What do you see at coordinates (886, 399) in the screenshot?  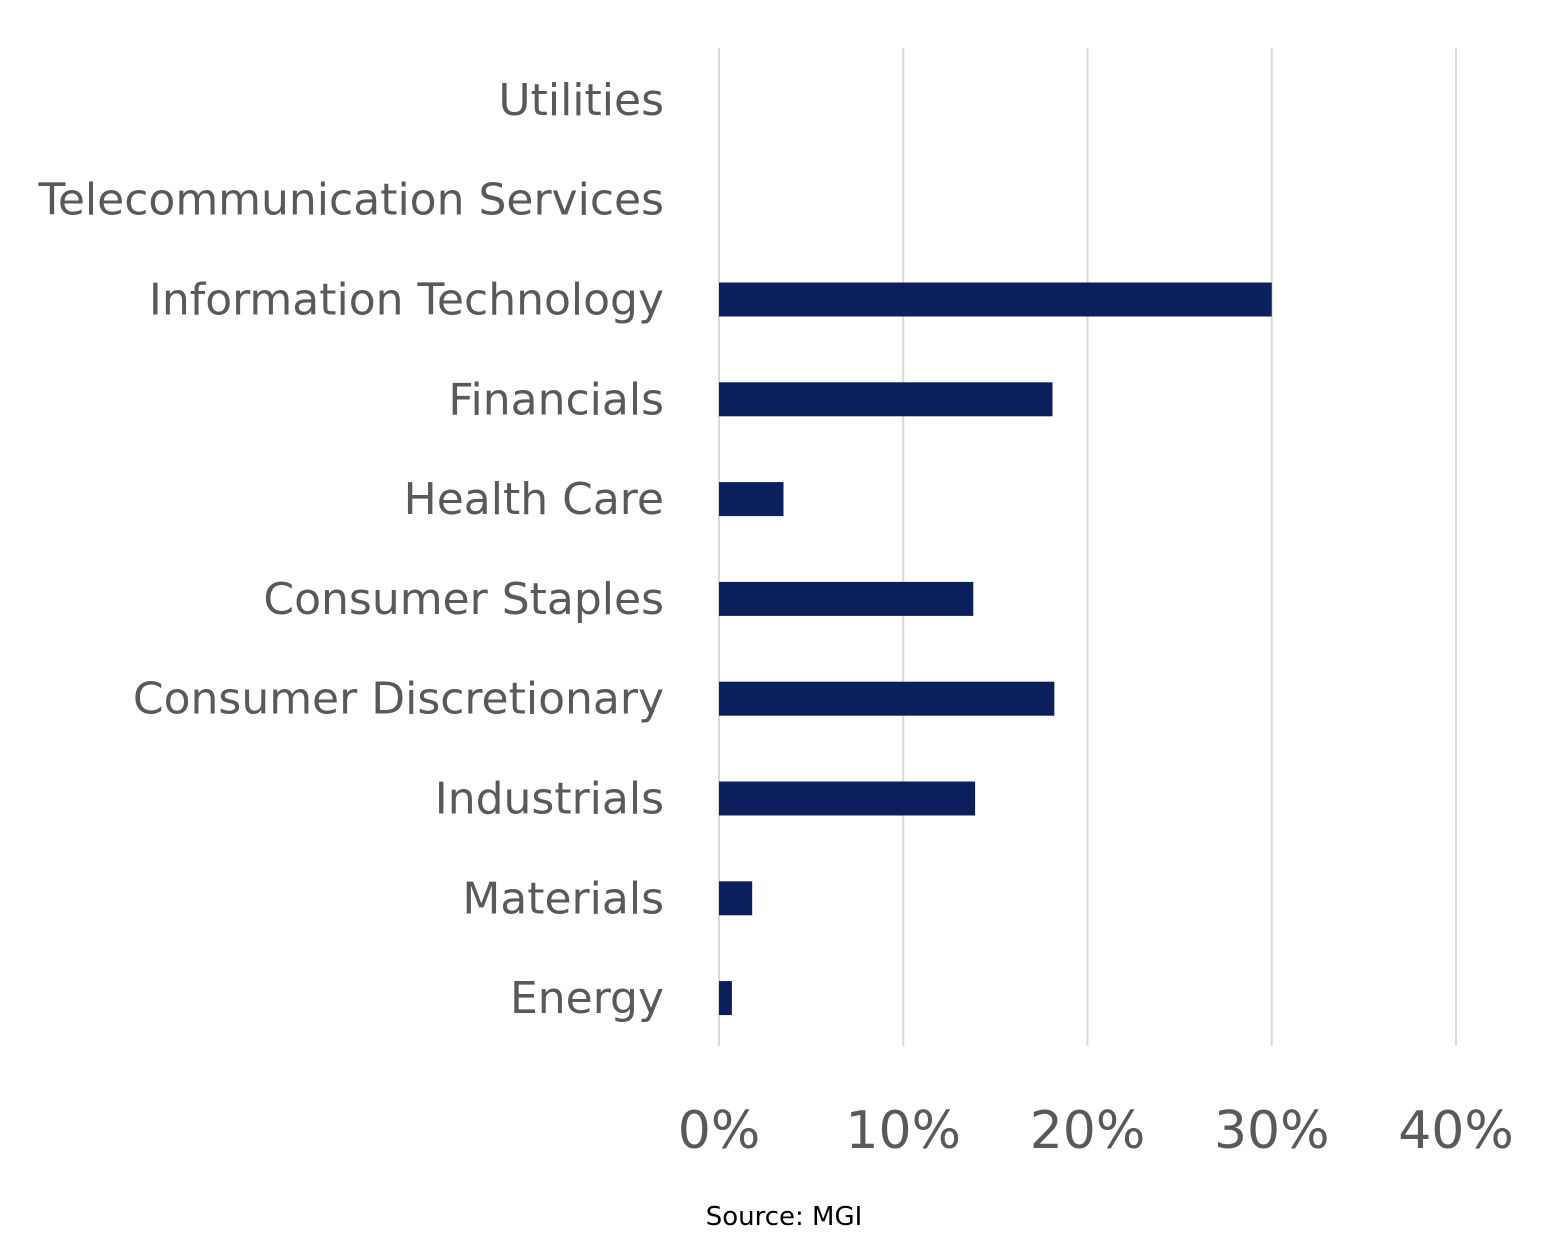 I see `bar-financials` at bounding box center [886, 399].